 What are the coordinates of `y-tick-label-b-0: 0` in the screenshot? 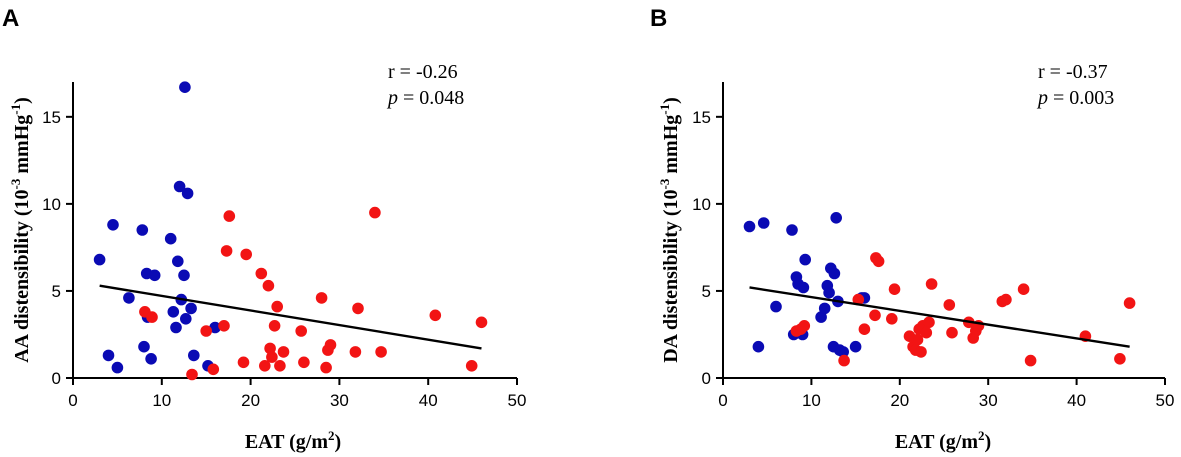 It's located at (706, 378).